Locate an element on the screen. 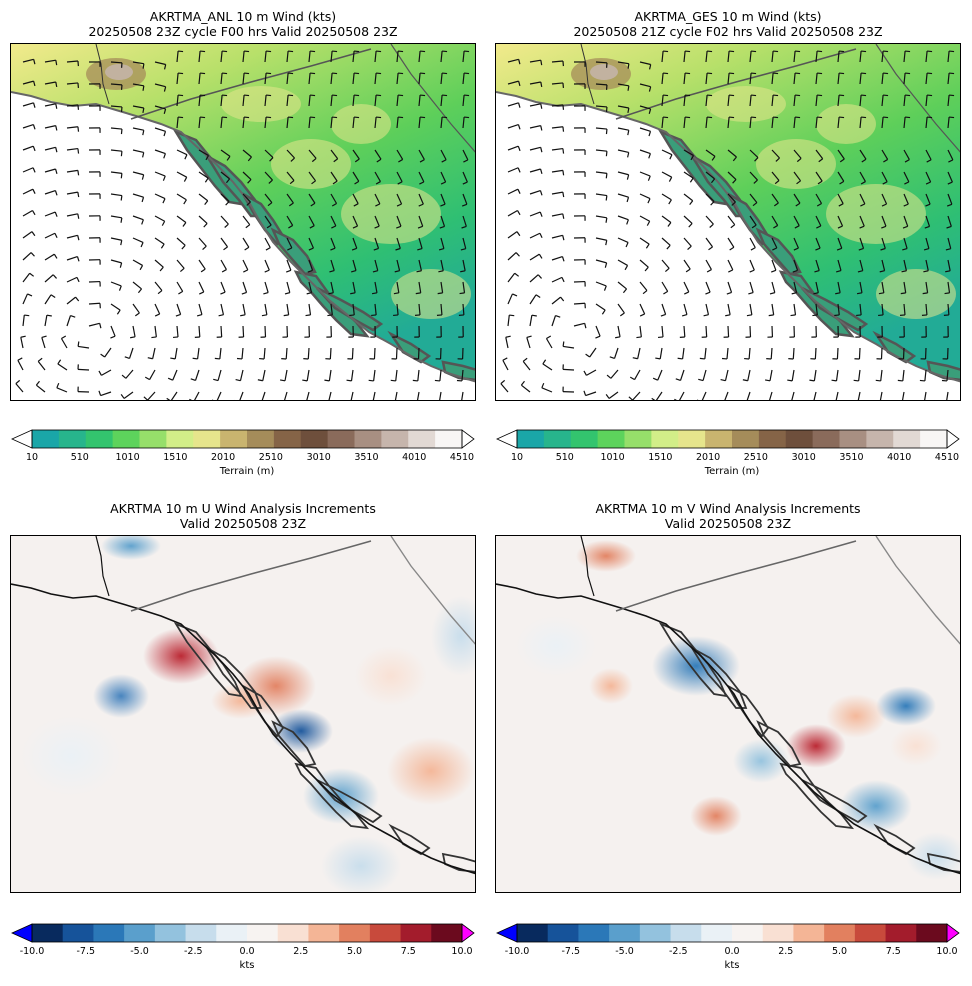 Image resolution: width=972 pixels, height=986 pixels. increment-colorbar-left: -10.0 -7.5 -5.0 -2.5 0.0 2.5 5.0 7.5 10.0 kts is located at coordinates (243, 952).